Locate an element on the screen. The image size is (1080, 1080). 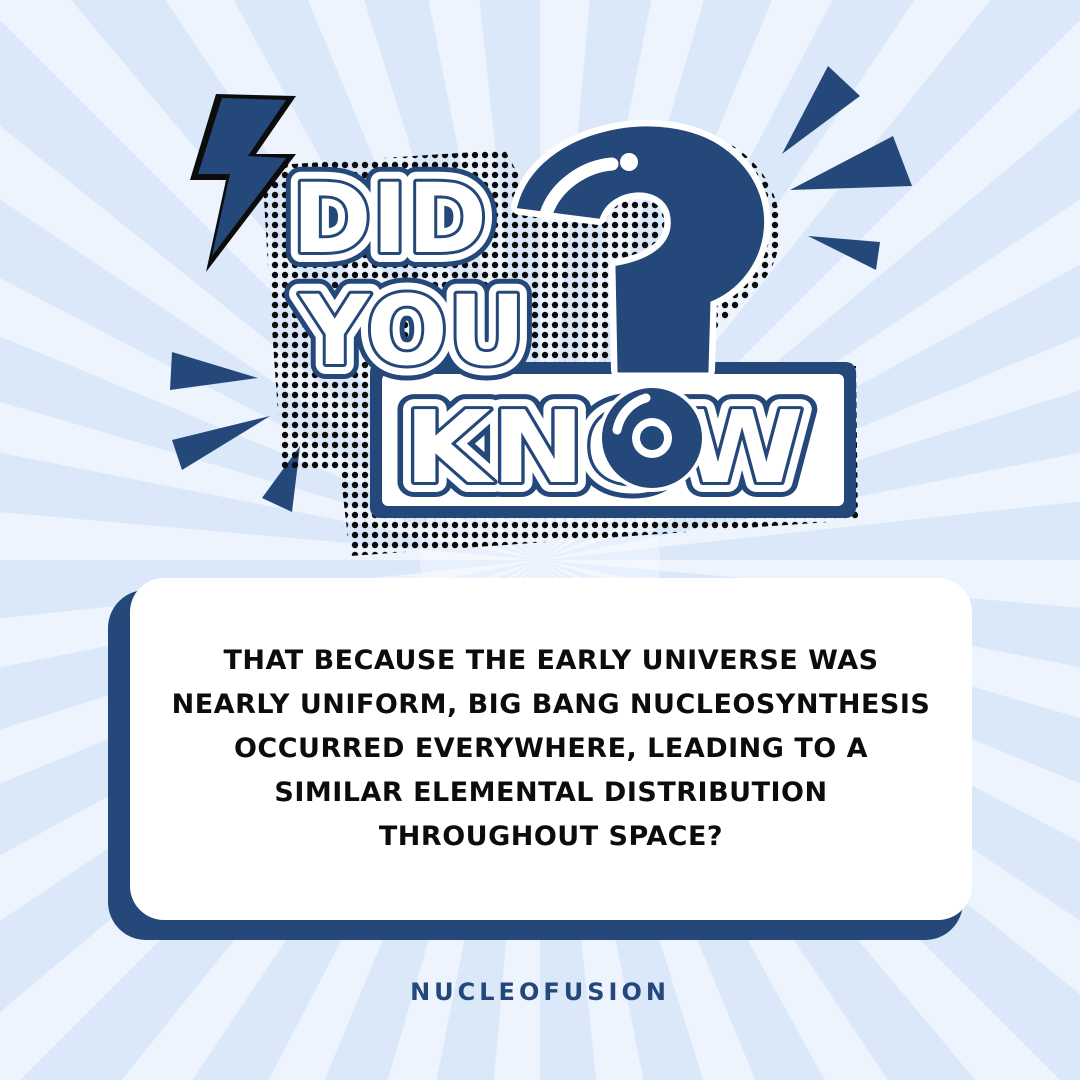
logo-word-you: YOU YOU YOU is located at coordinates (412, 331).